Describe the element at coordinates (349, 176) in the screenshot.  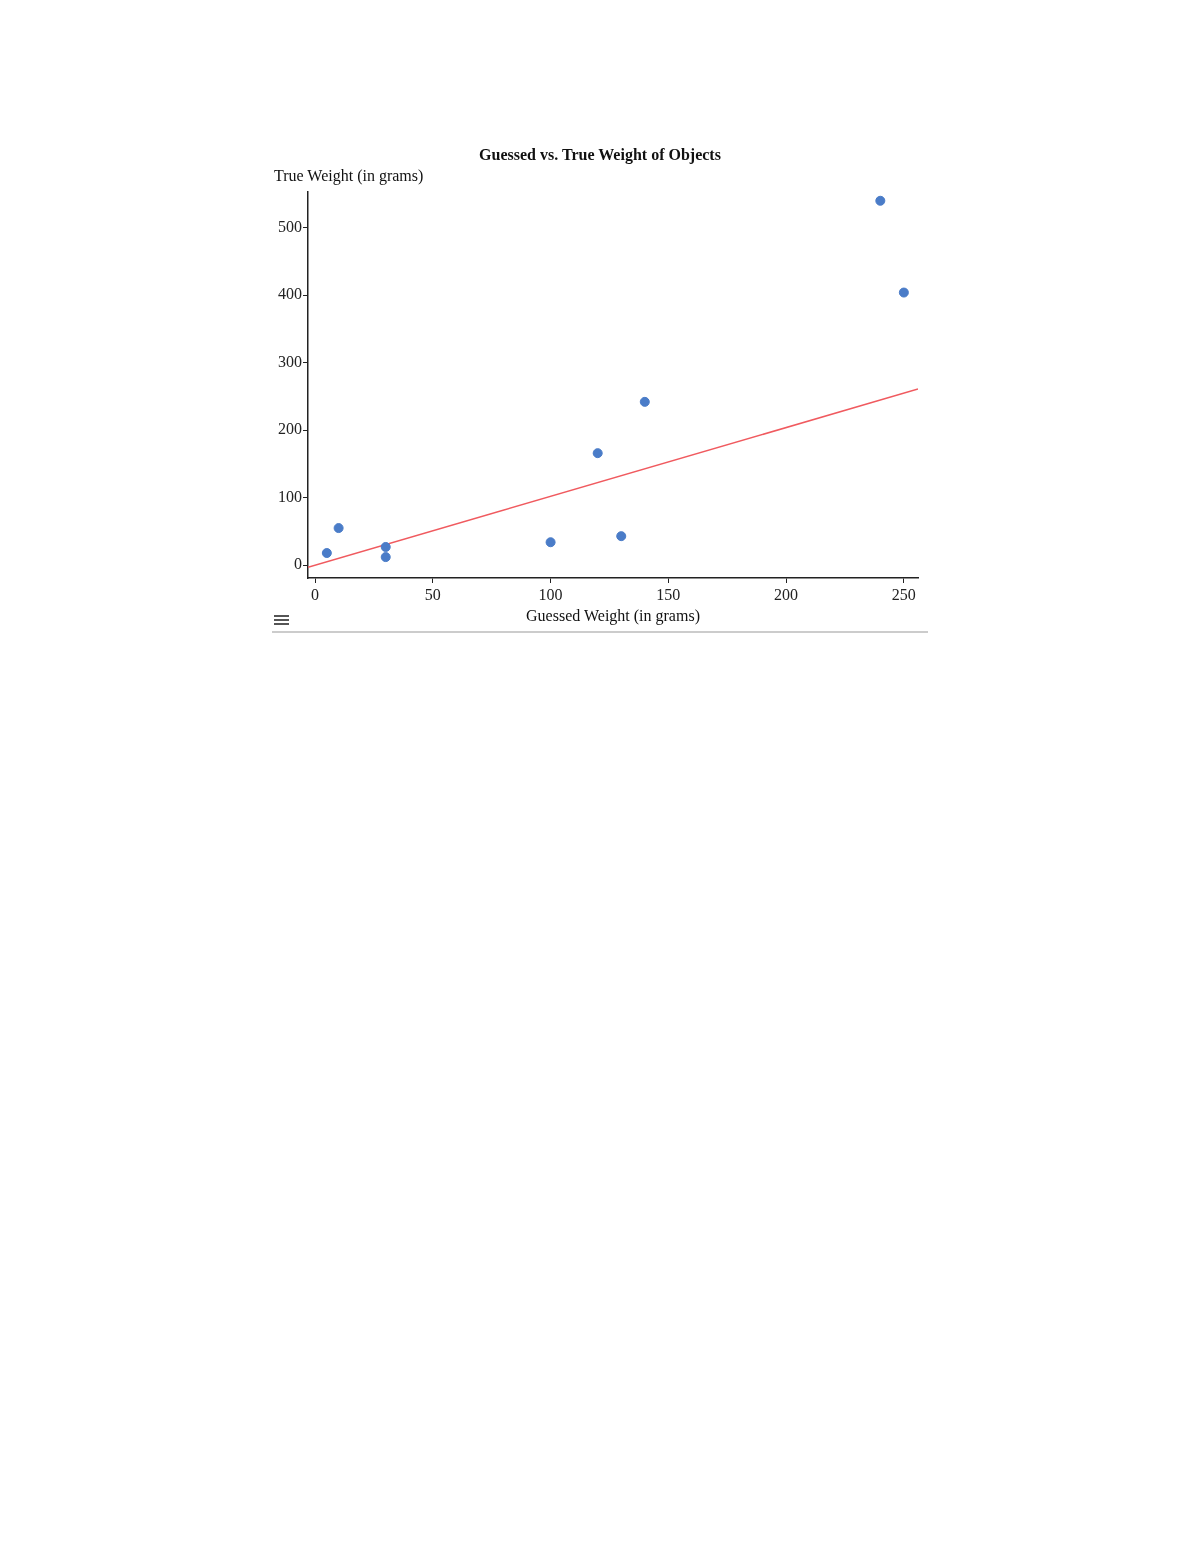
I see `y-axis-title: True Weight (in grams)` at that location.